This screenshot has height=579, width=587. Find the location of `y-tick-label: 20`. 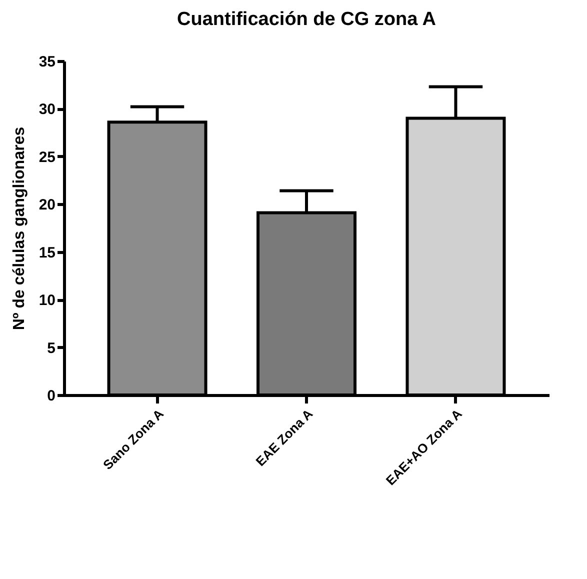

y-tick-label: 20 is located at coordinates (47, 205).